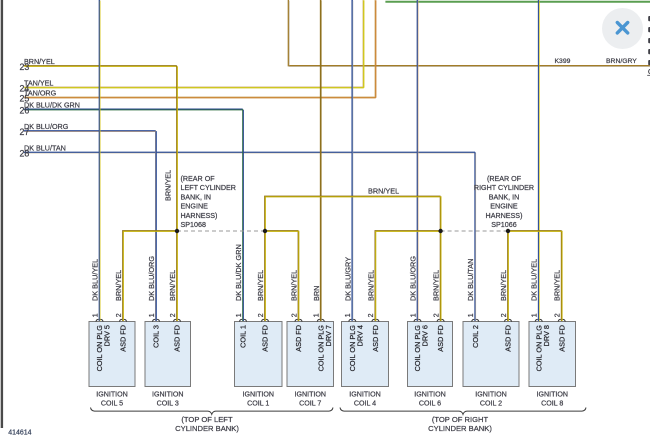  I want to click on svg-text: DK BLU/GRY, so click(347, 279).